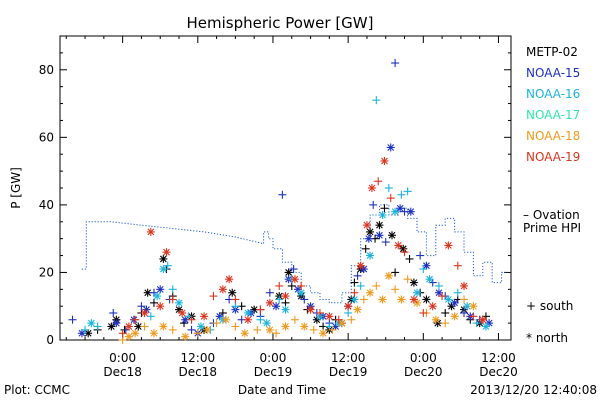 This screenshot has width=600, height=400. I want to click on y-tick-label: 20, so click(46, 272).